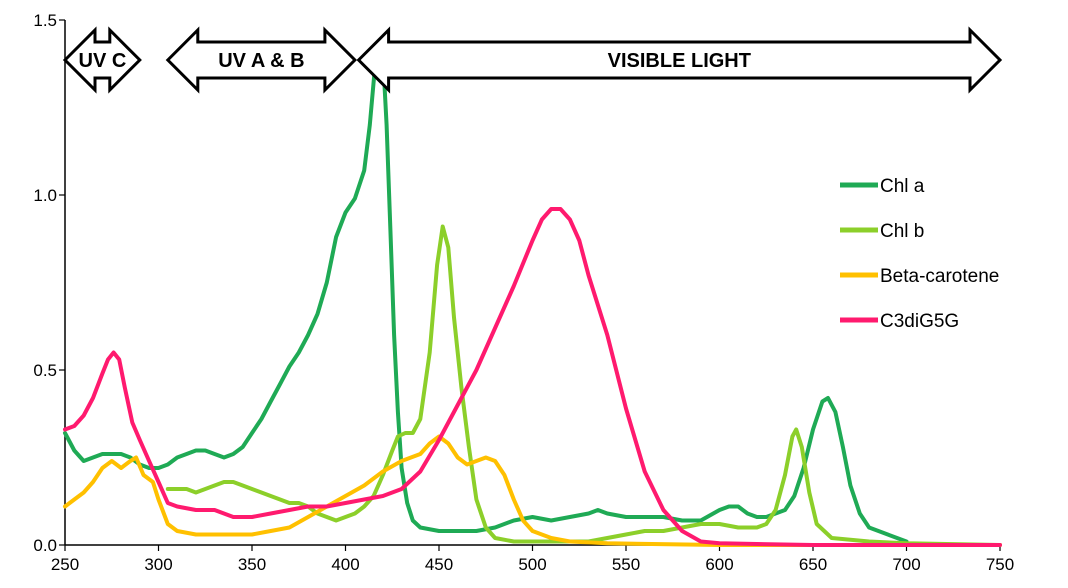 The image size is (1068, 588). What do you see at coordinates (45, 545) in the screenshot?
I see `y-tick-label: 0.0` at bounding box center [45, 545].